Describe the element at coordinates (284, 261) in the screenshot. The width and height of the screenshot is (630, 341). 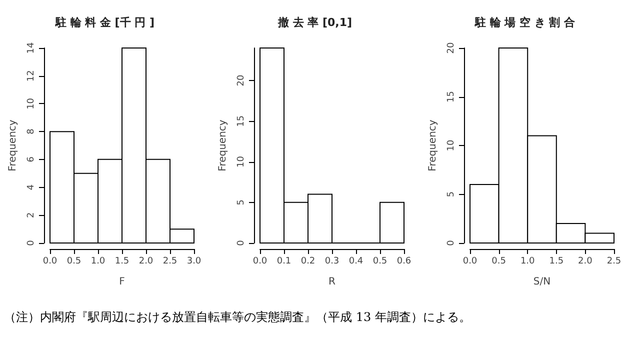
I see `x-tick-label: 0.1` at that location.